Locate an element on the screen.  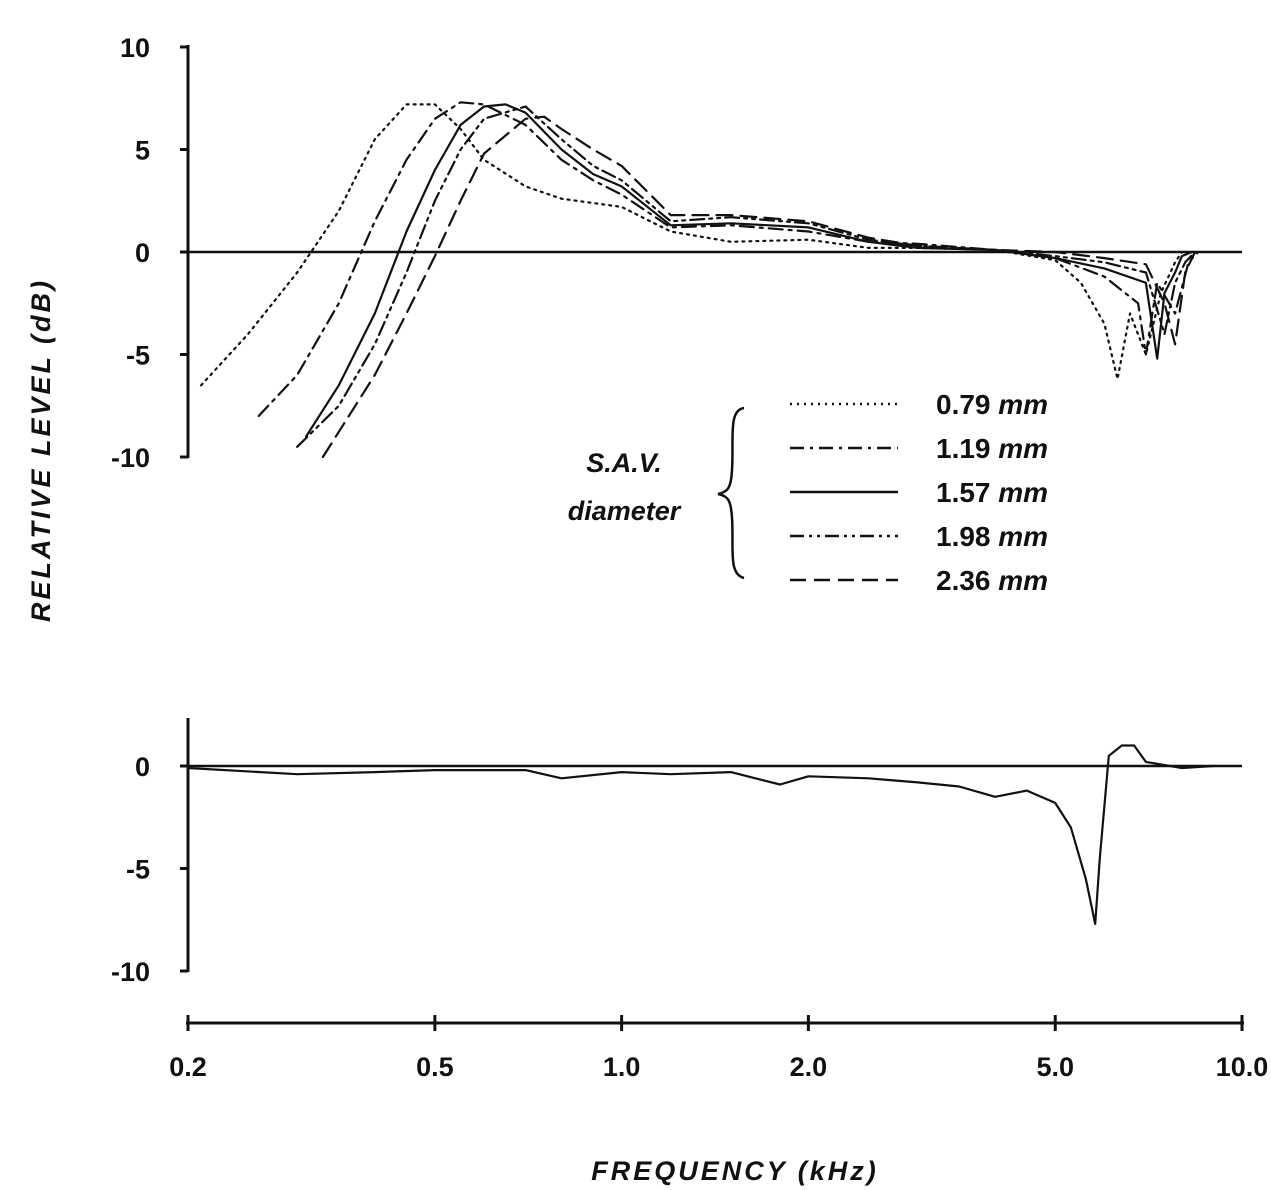
bottom-y-tick-label: -10 is located at coordinates (130, 972).